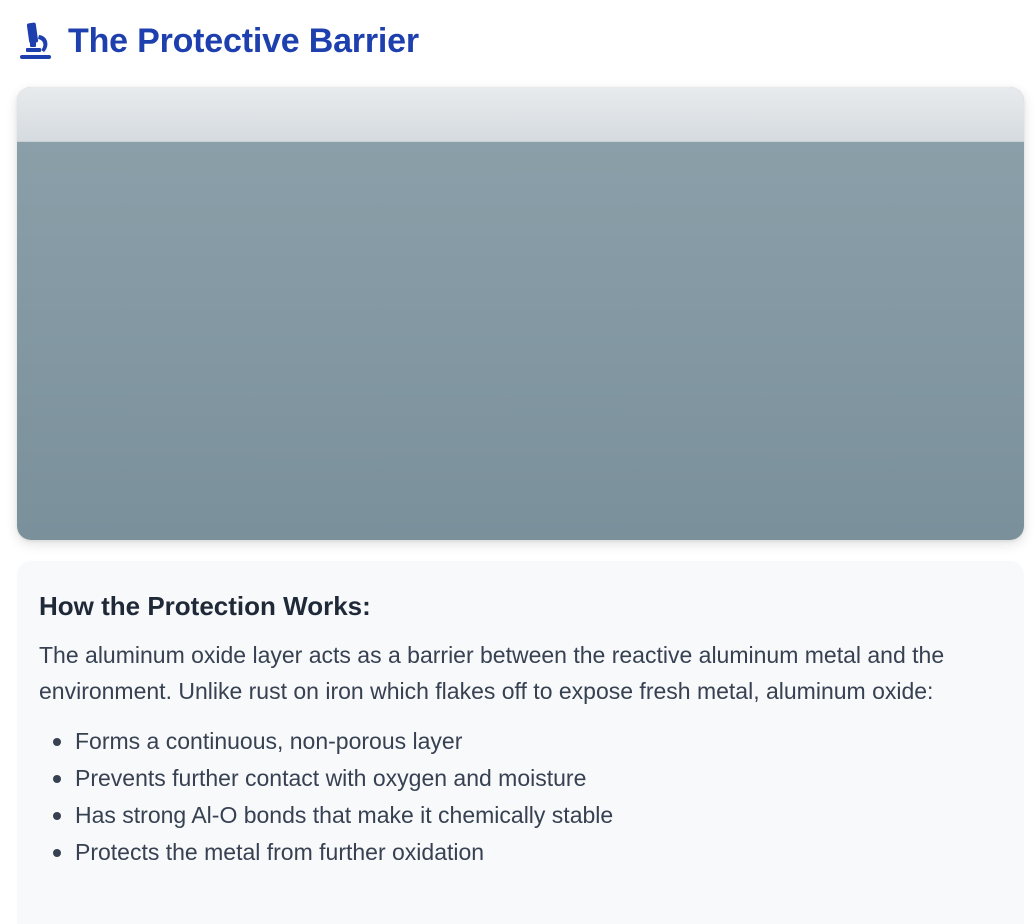  Describe the element at coordinates (527, 741) in the screenshot. I see `list-item: Forms a continuous, non-porous layer` at that location.